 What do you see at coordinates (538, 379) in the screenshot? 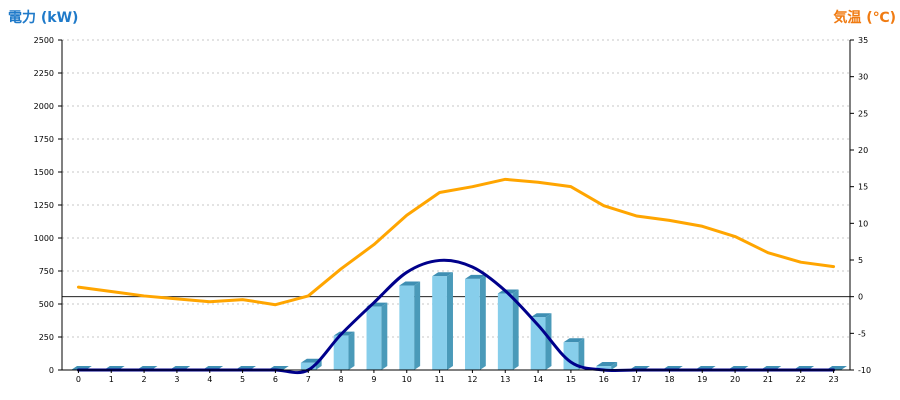
I see `x-tick-label: 14` at bounding box center [538, 379].